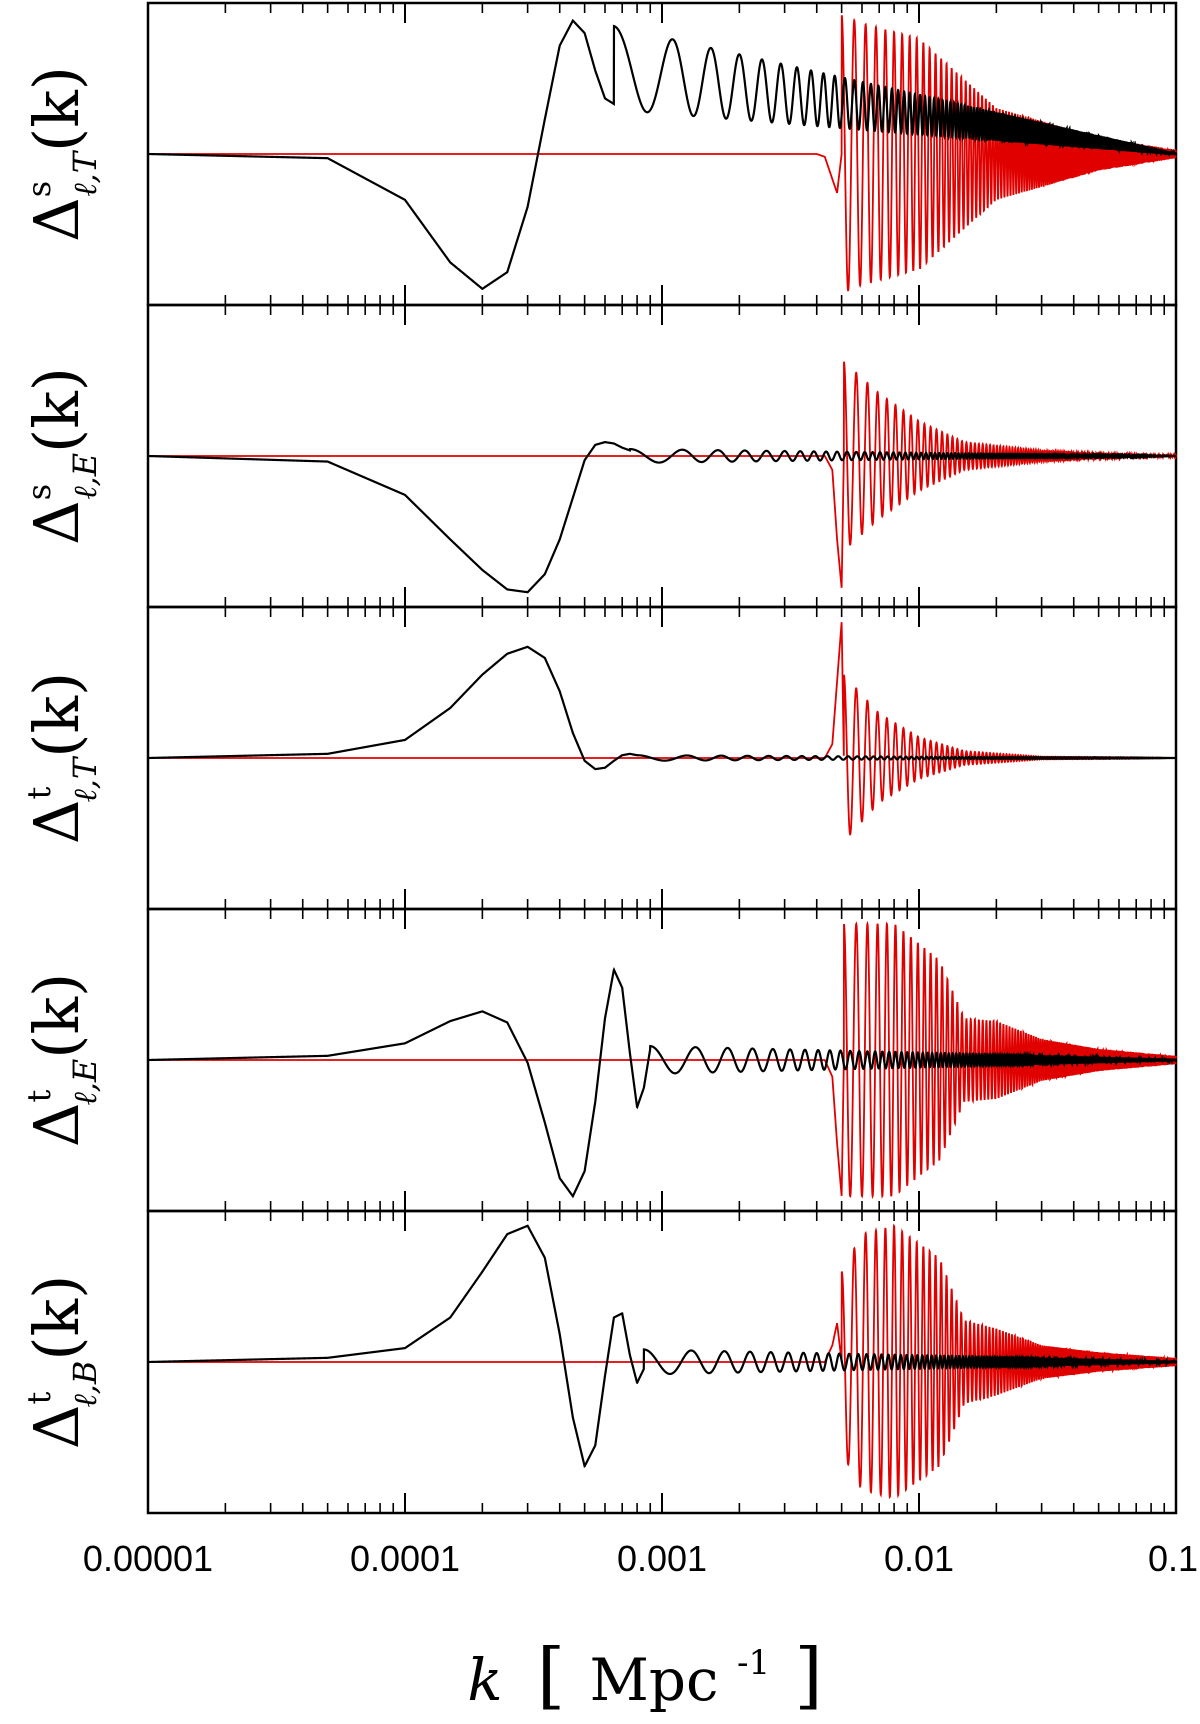  Describe the element at coordinates (809, 1675) in the screenshot. I see `x-axis-label-close-bracket: ]` at that location.